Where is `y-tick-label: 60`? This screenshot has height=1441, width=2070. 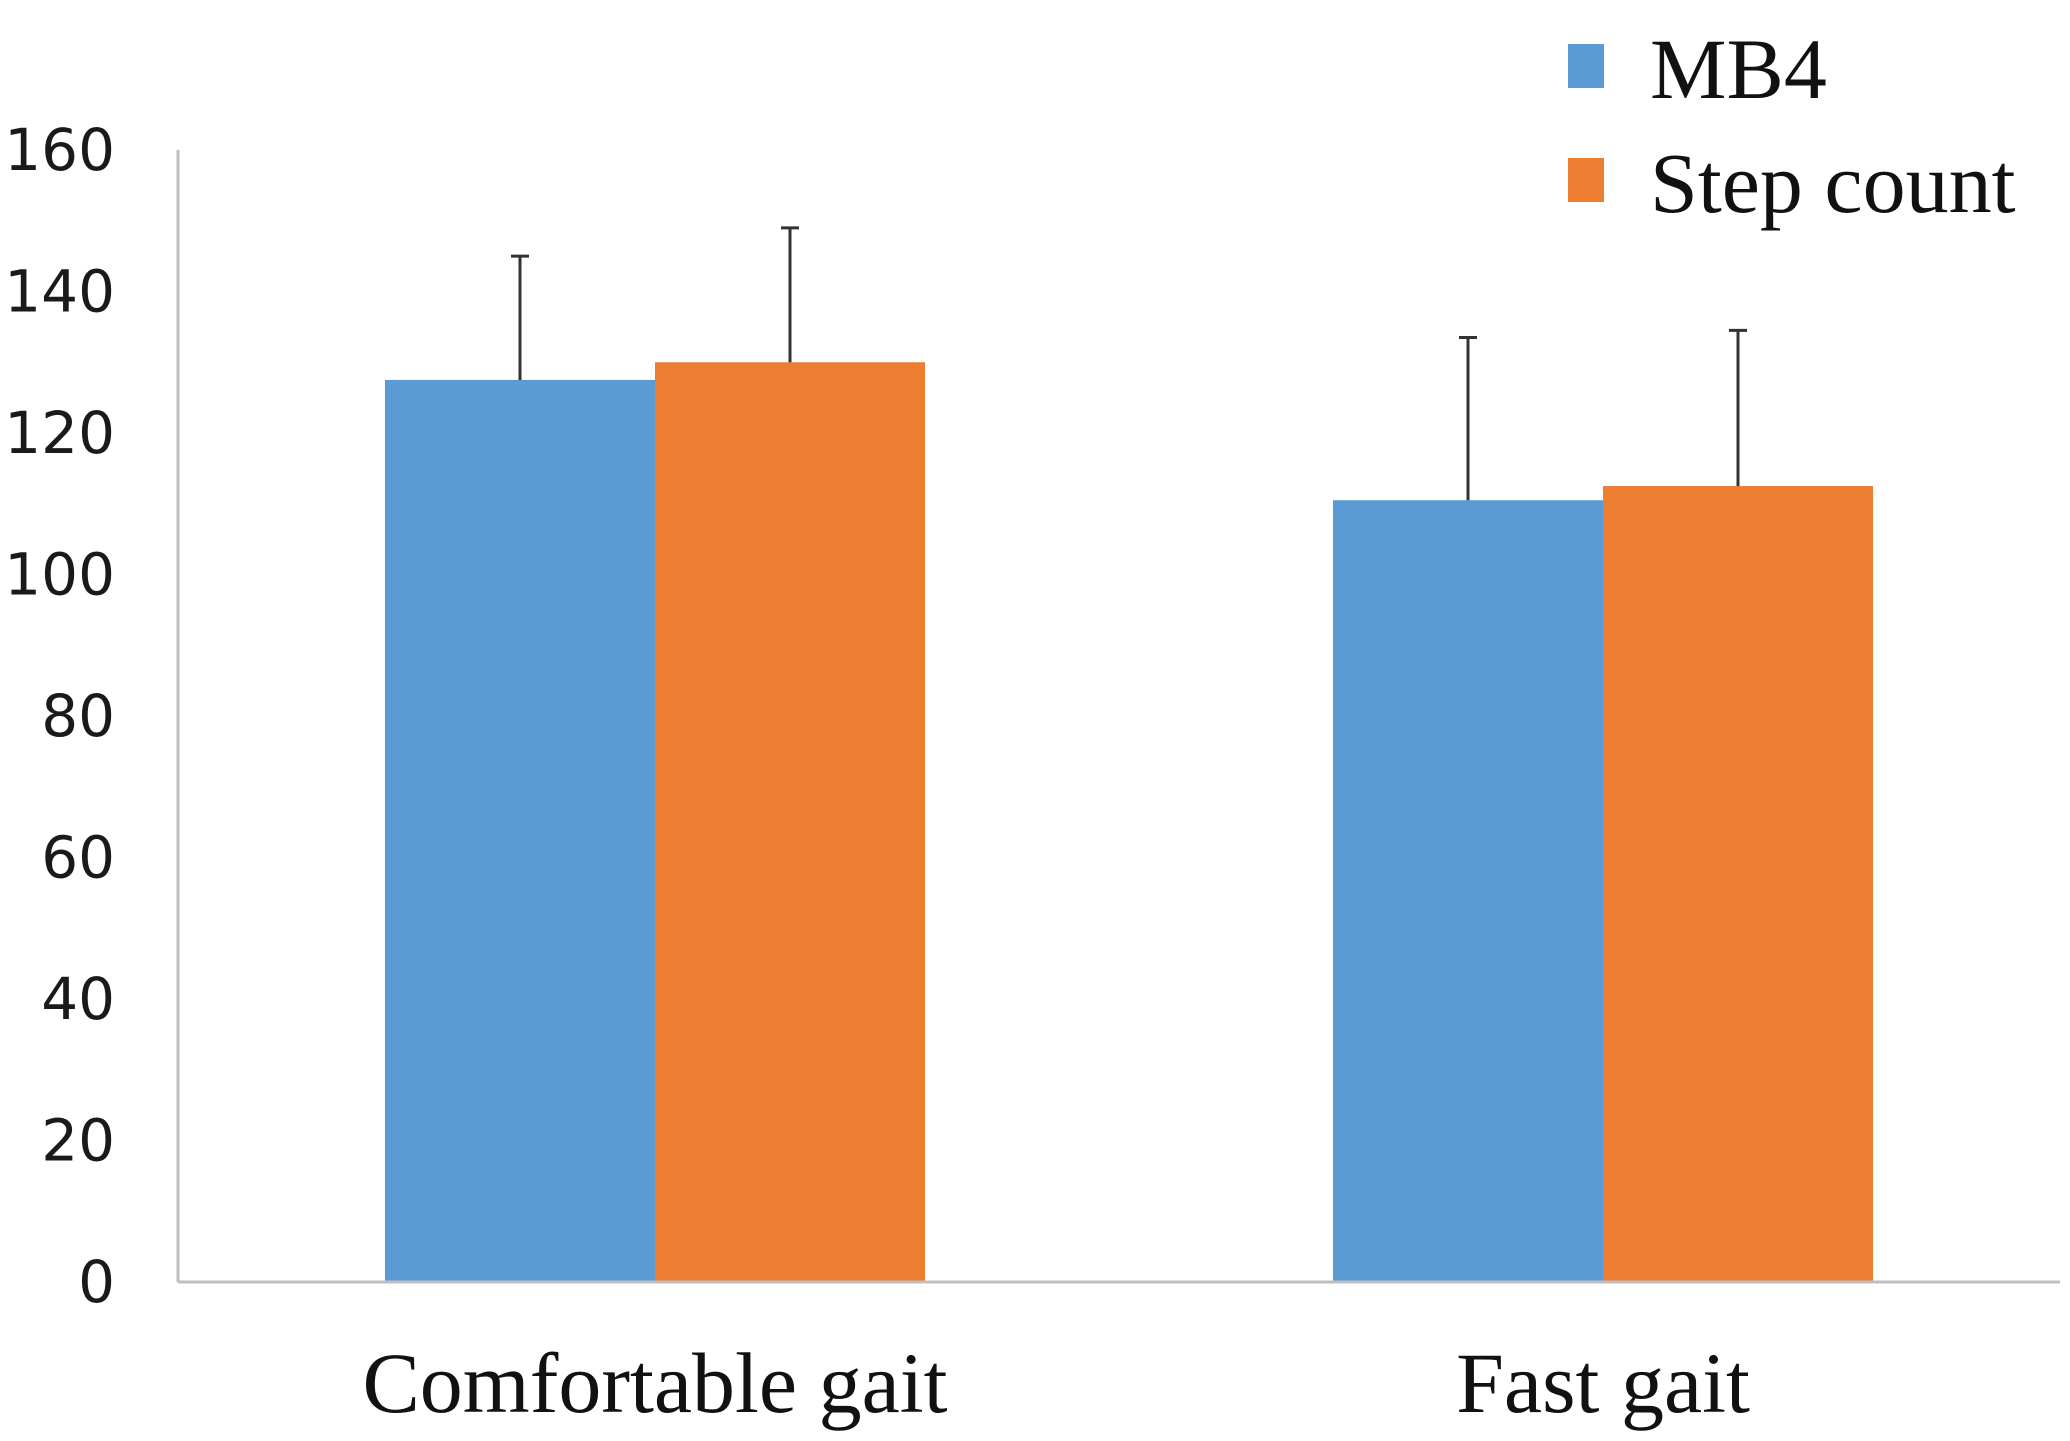
y-tick-label: 60 is located at coordinates (78, 858).